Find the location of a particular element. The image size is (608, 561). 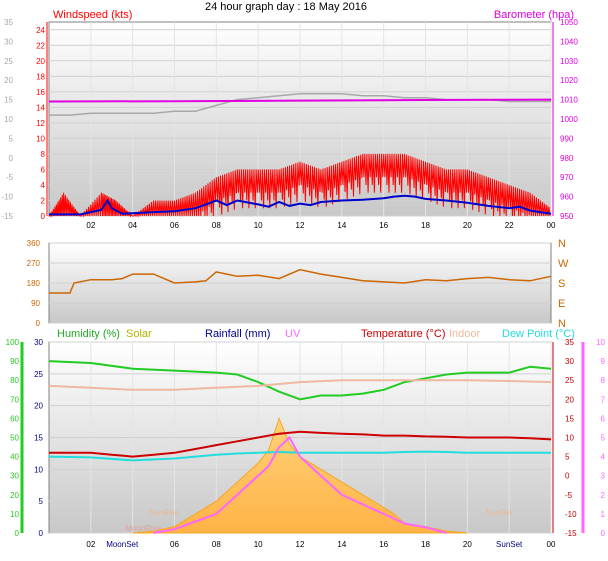

humidity-y-tick-label: 60 is located at coordinates (14, 418).